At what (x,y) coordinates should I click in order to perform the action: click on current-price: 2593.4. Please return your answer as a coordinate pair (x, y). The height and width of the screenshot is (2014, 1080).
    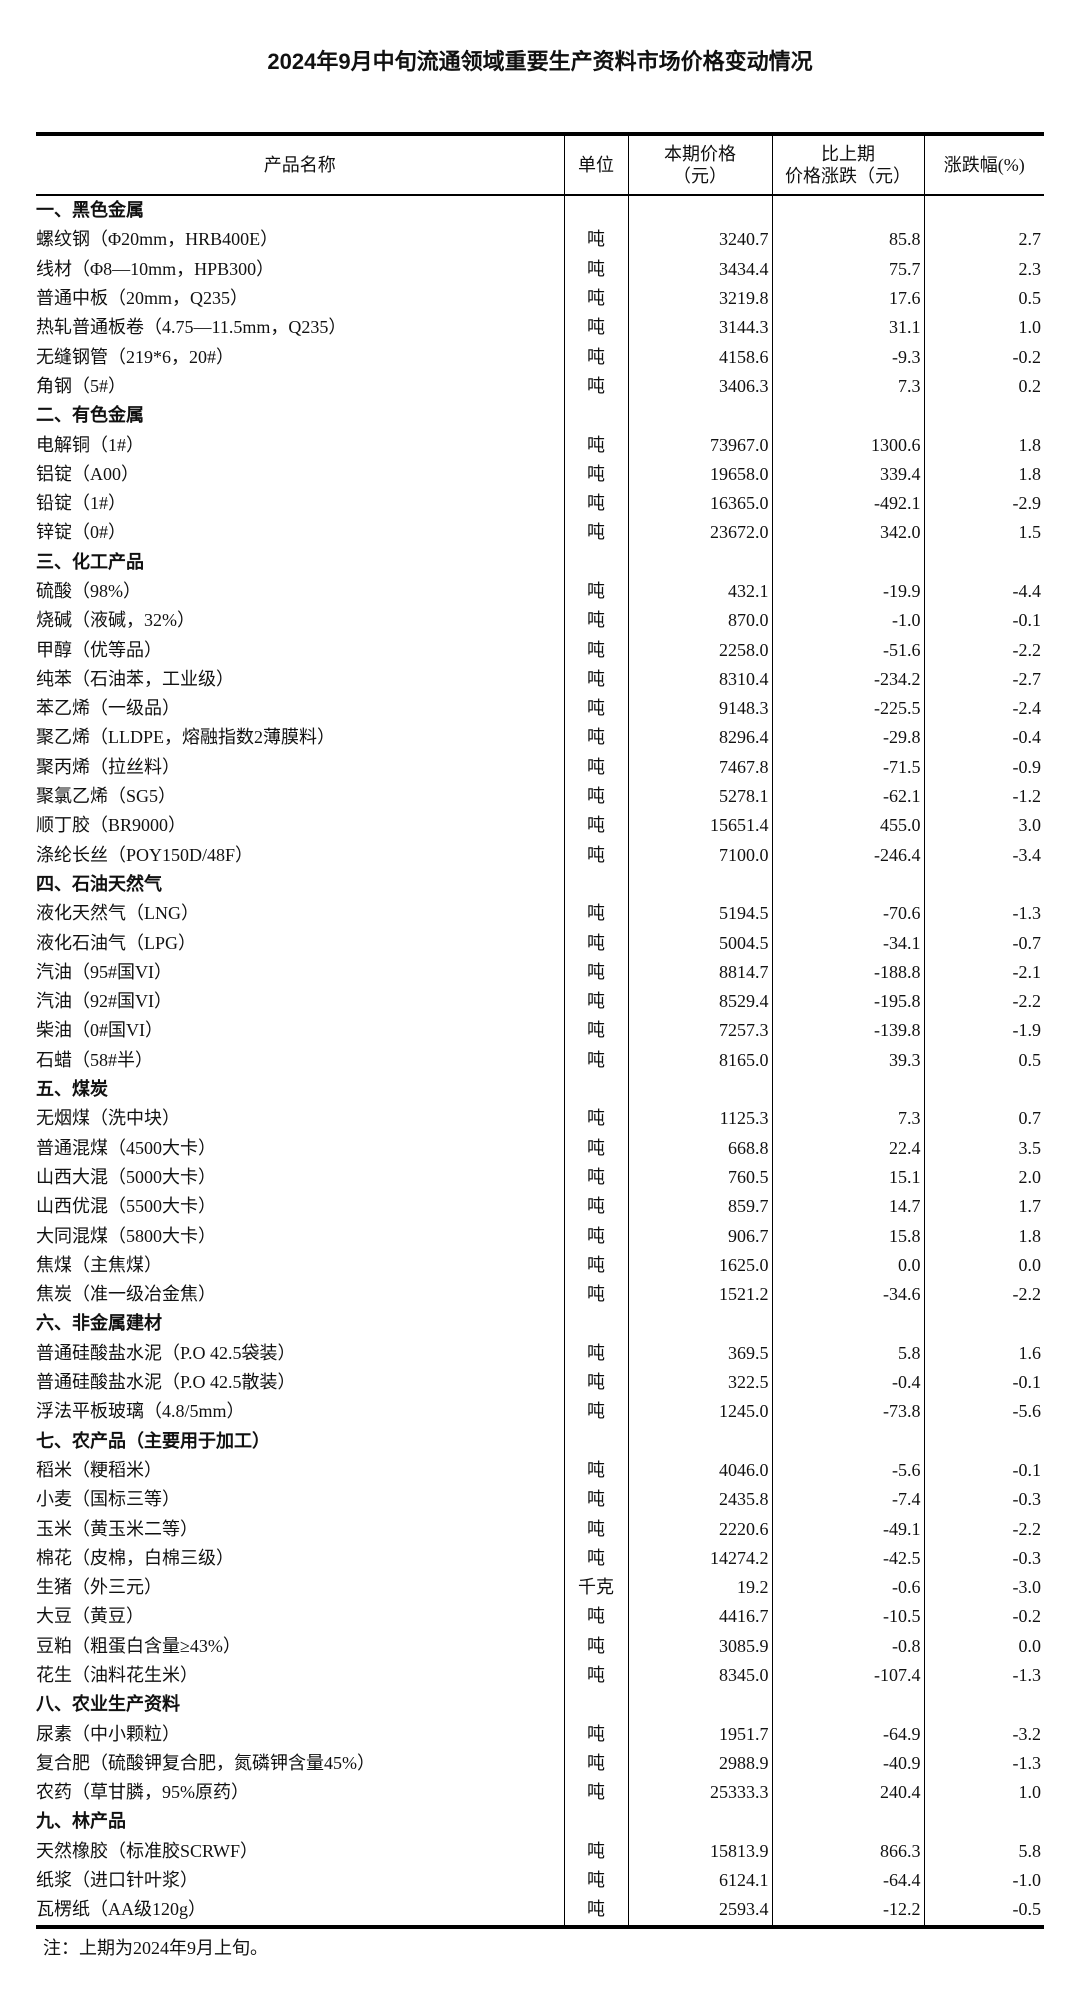
    Looking at the image, I should click on (699, 1912).